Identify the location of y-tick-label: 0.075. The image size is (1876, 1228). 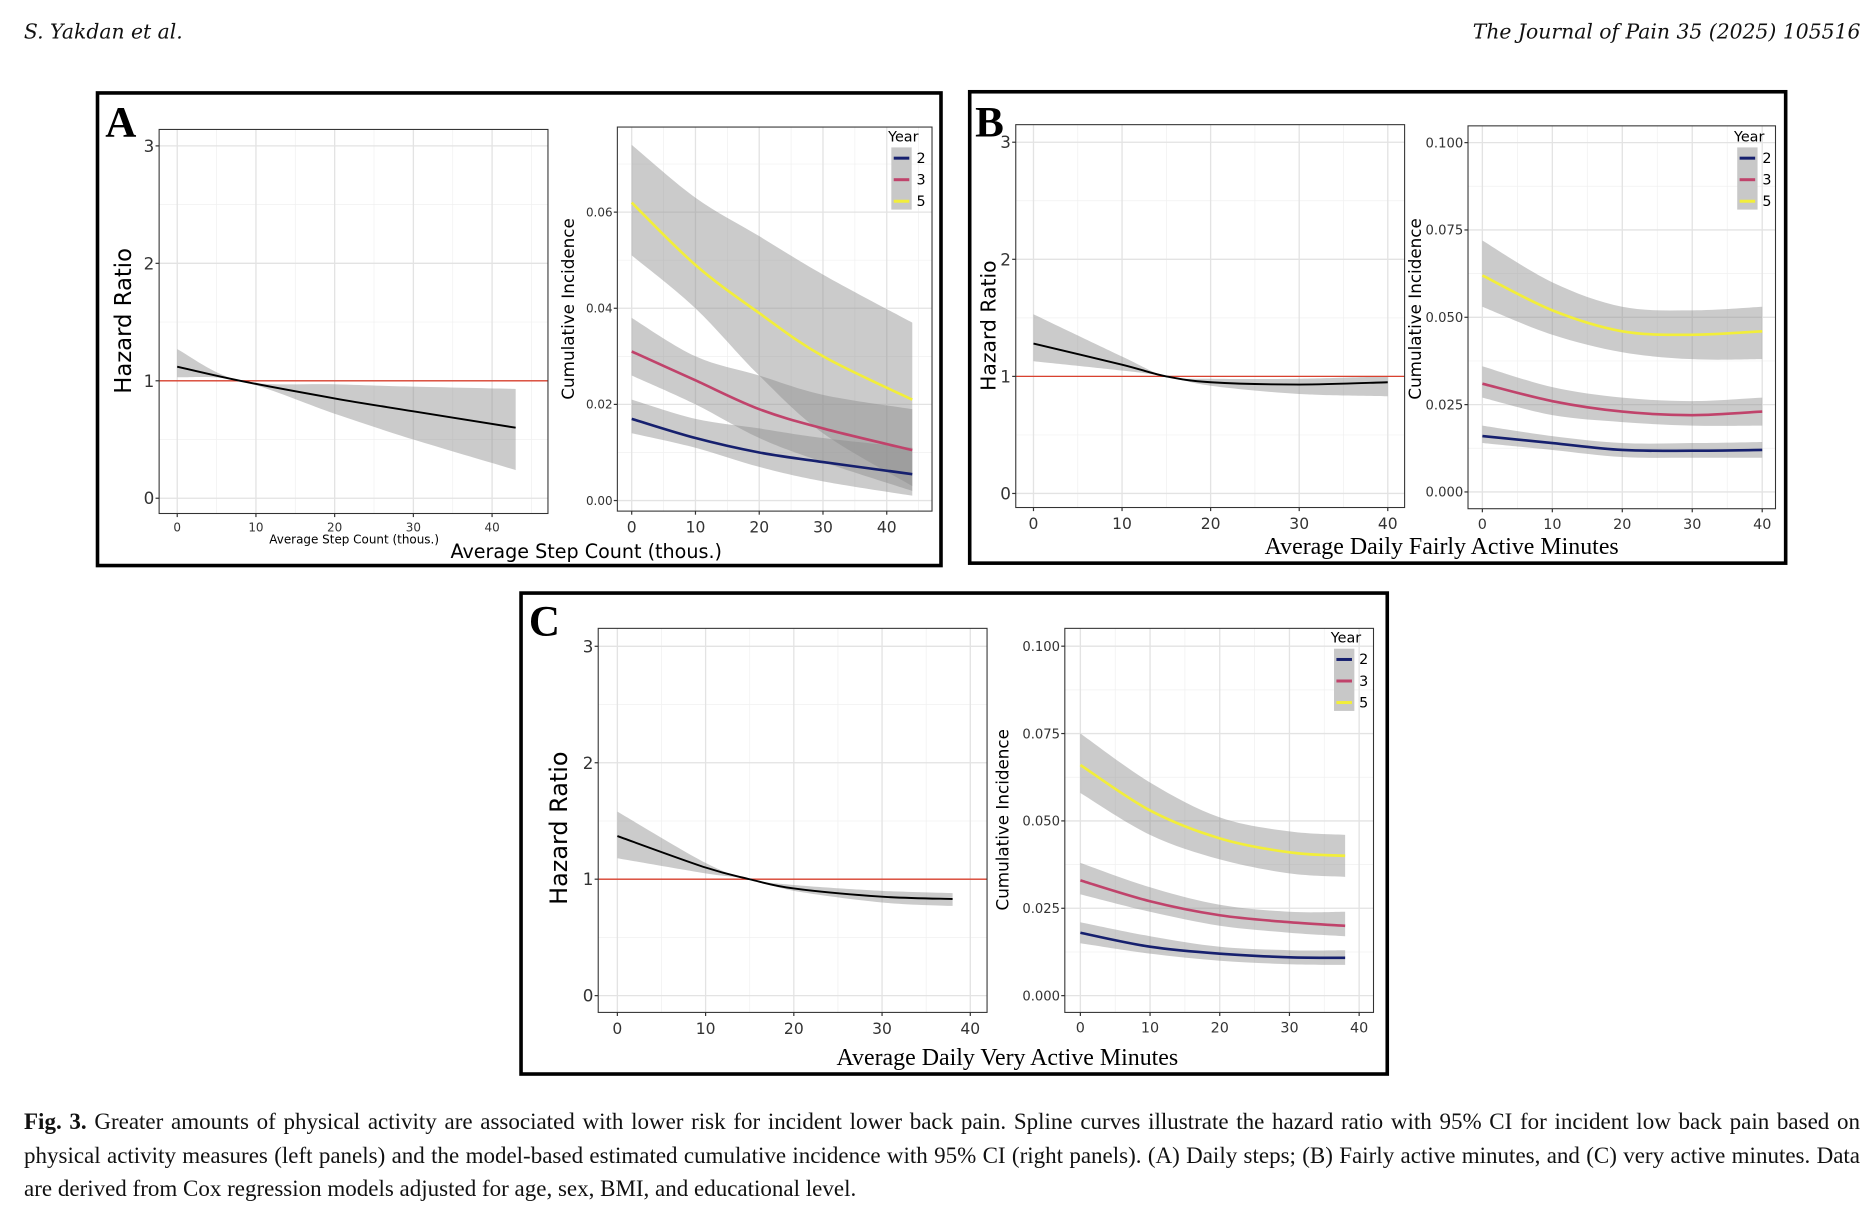
(1445, 231).